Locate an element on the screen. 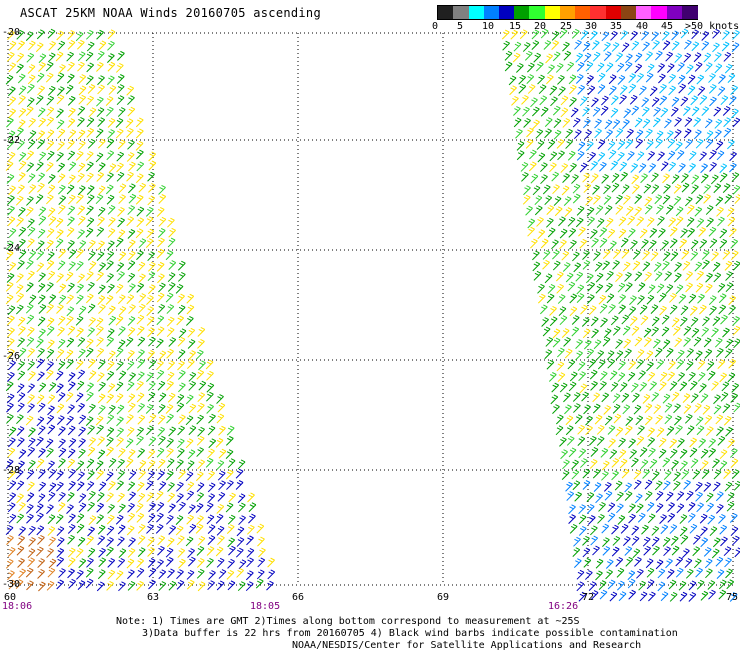 This screenshot has width=740, height=651. legend-swatch is located at coordinates (506, 12).